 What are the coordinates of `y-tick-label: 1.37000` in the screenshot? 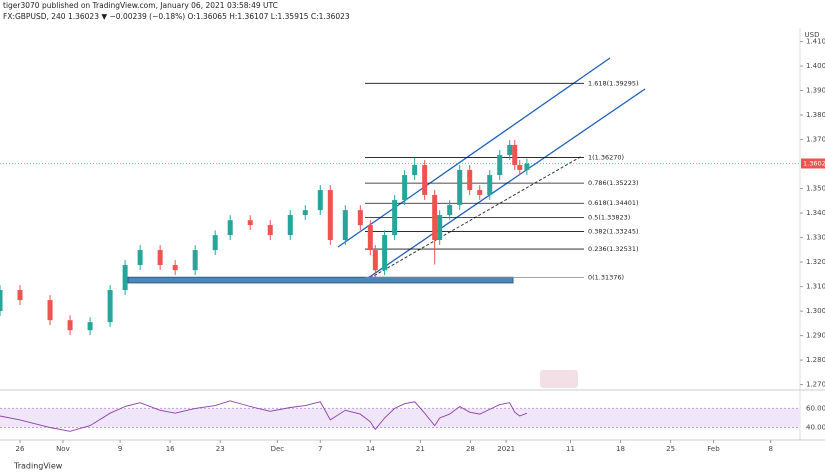 It's located at (815, 140).